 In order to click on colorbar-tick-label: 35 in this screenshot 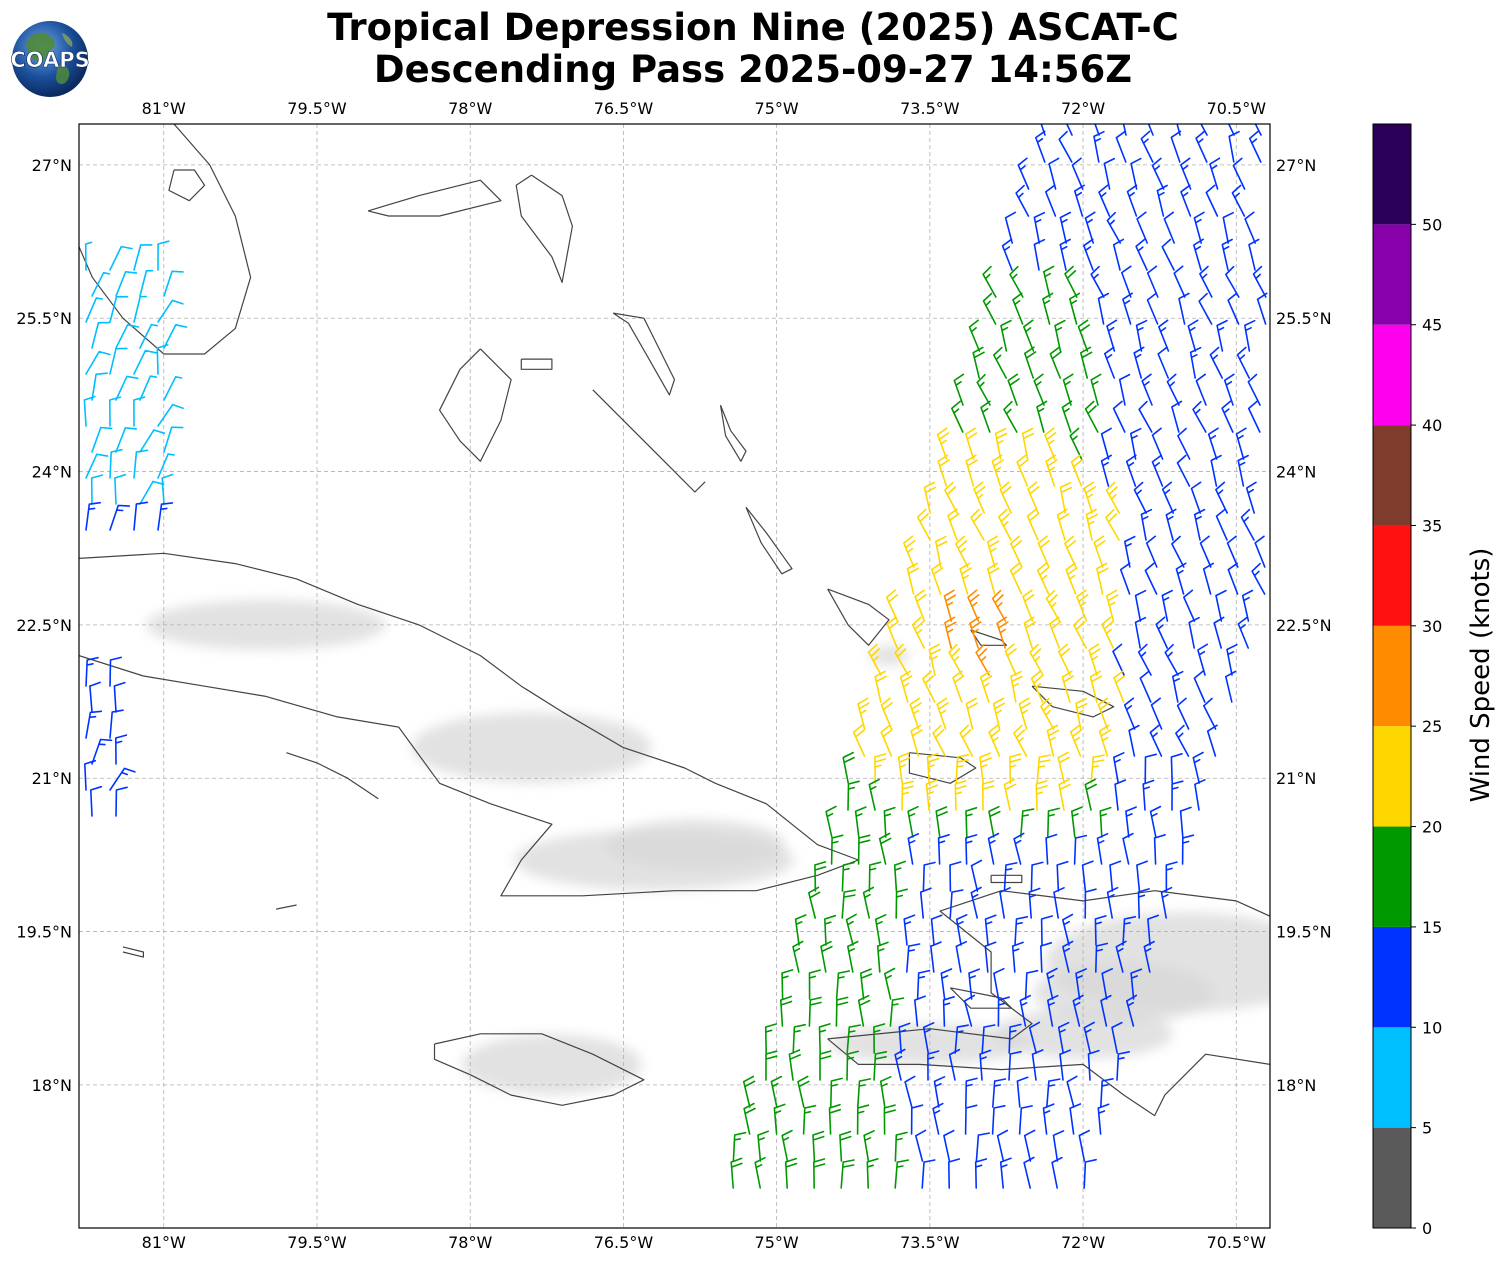, I will do `click(1432, 525)`.